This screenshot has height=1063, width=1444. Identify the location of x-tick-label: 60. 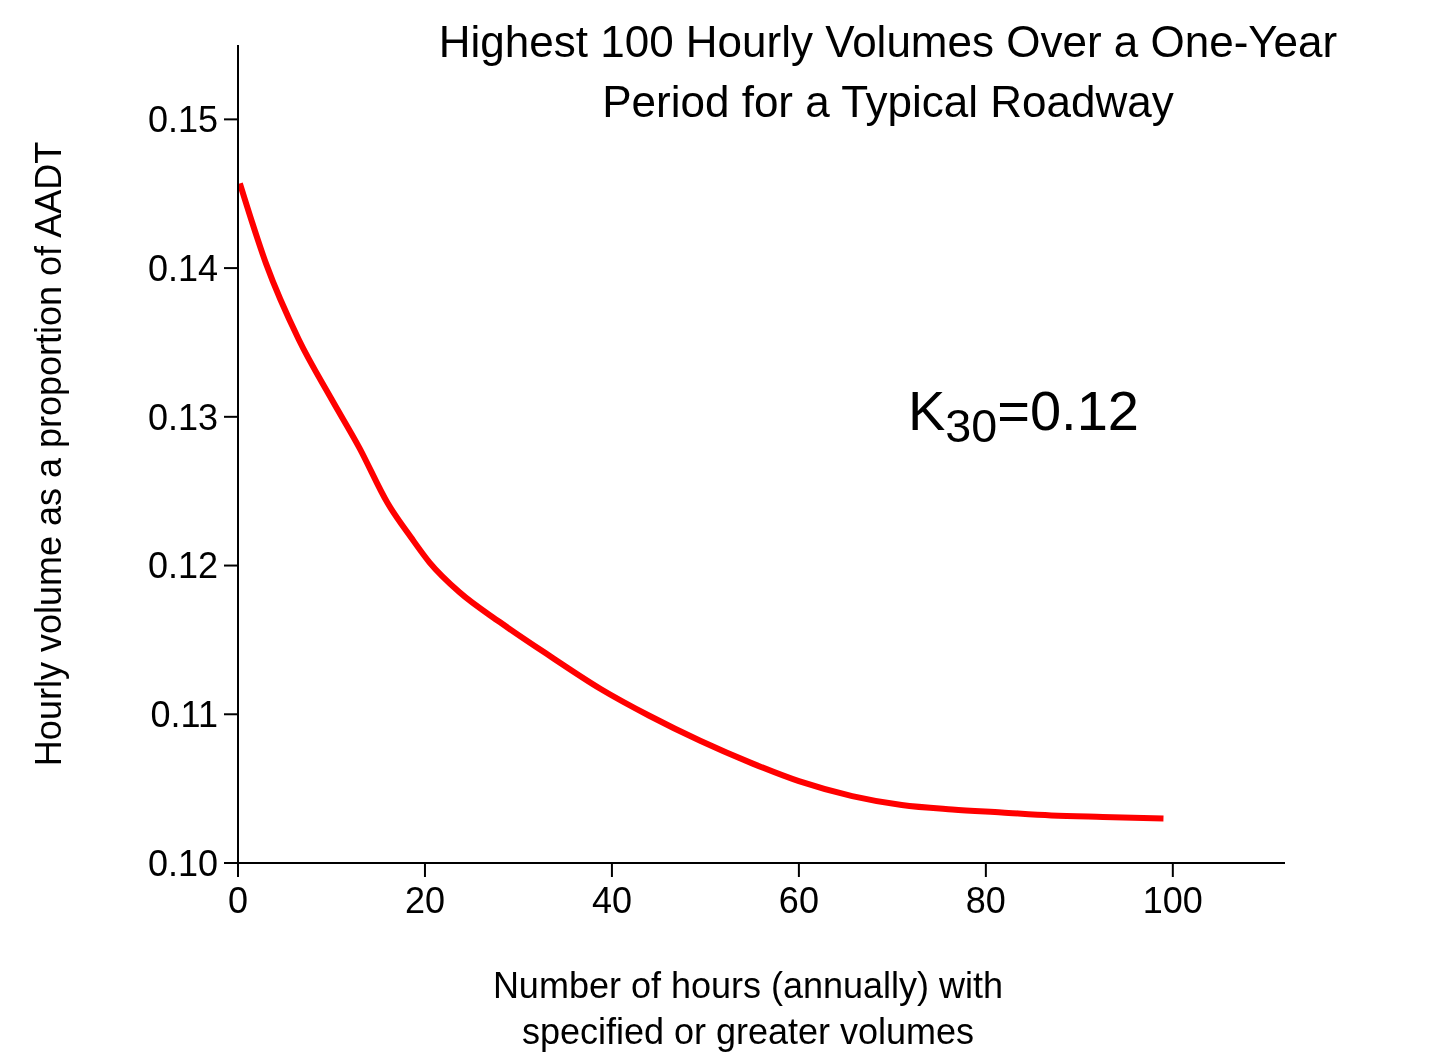
(798, 900).